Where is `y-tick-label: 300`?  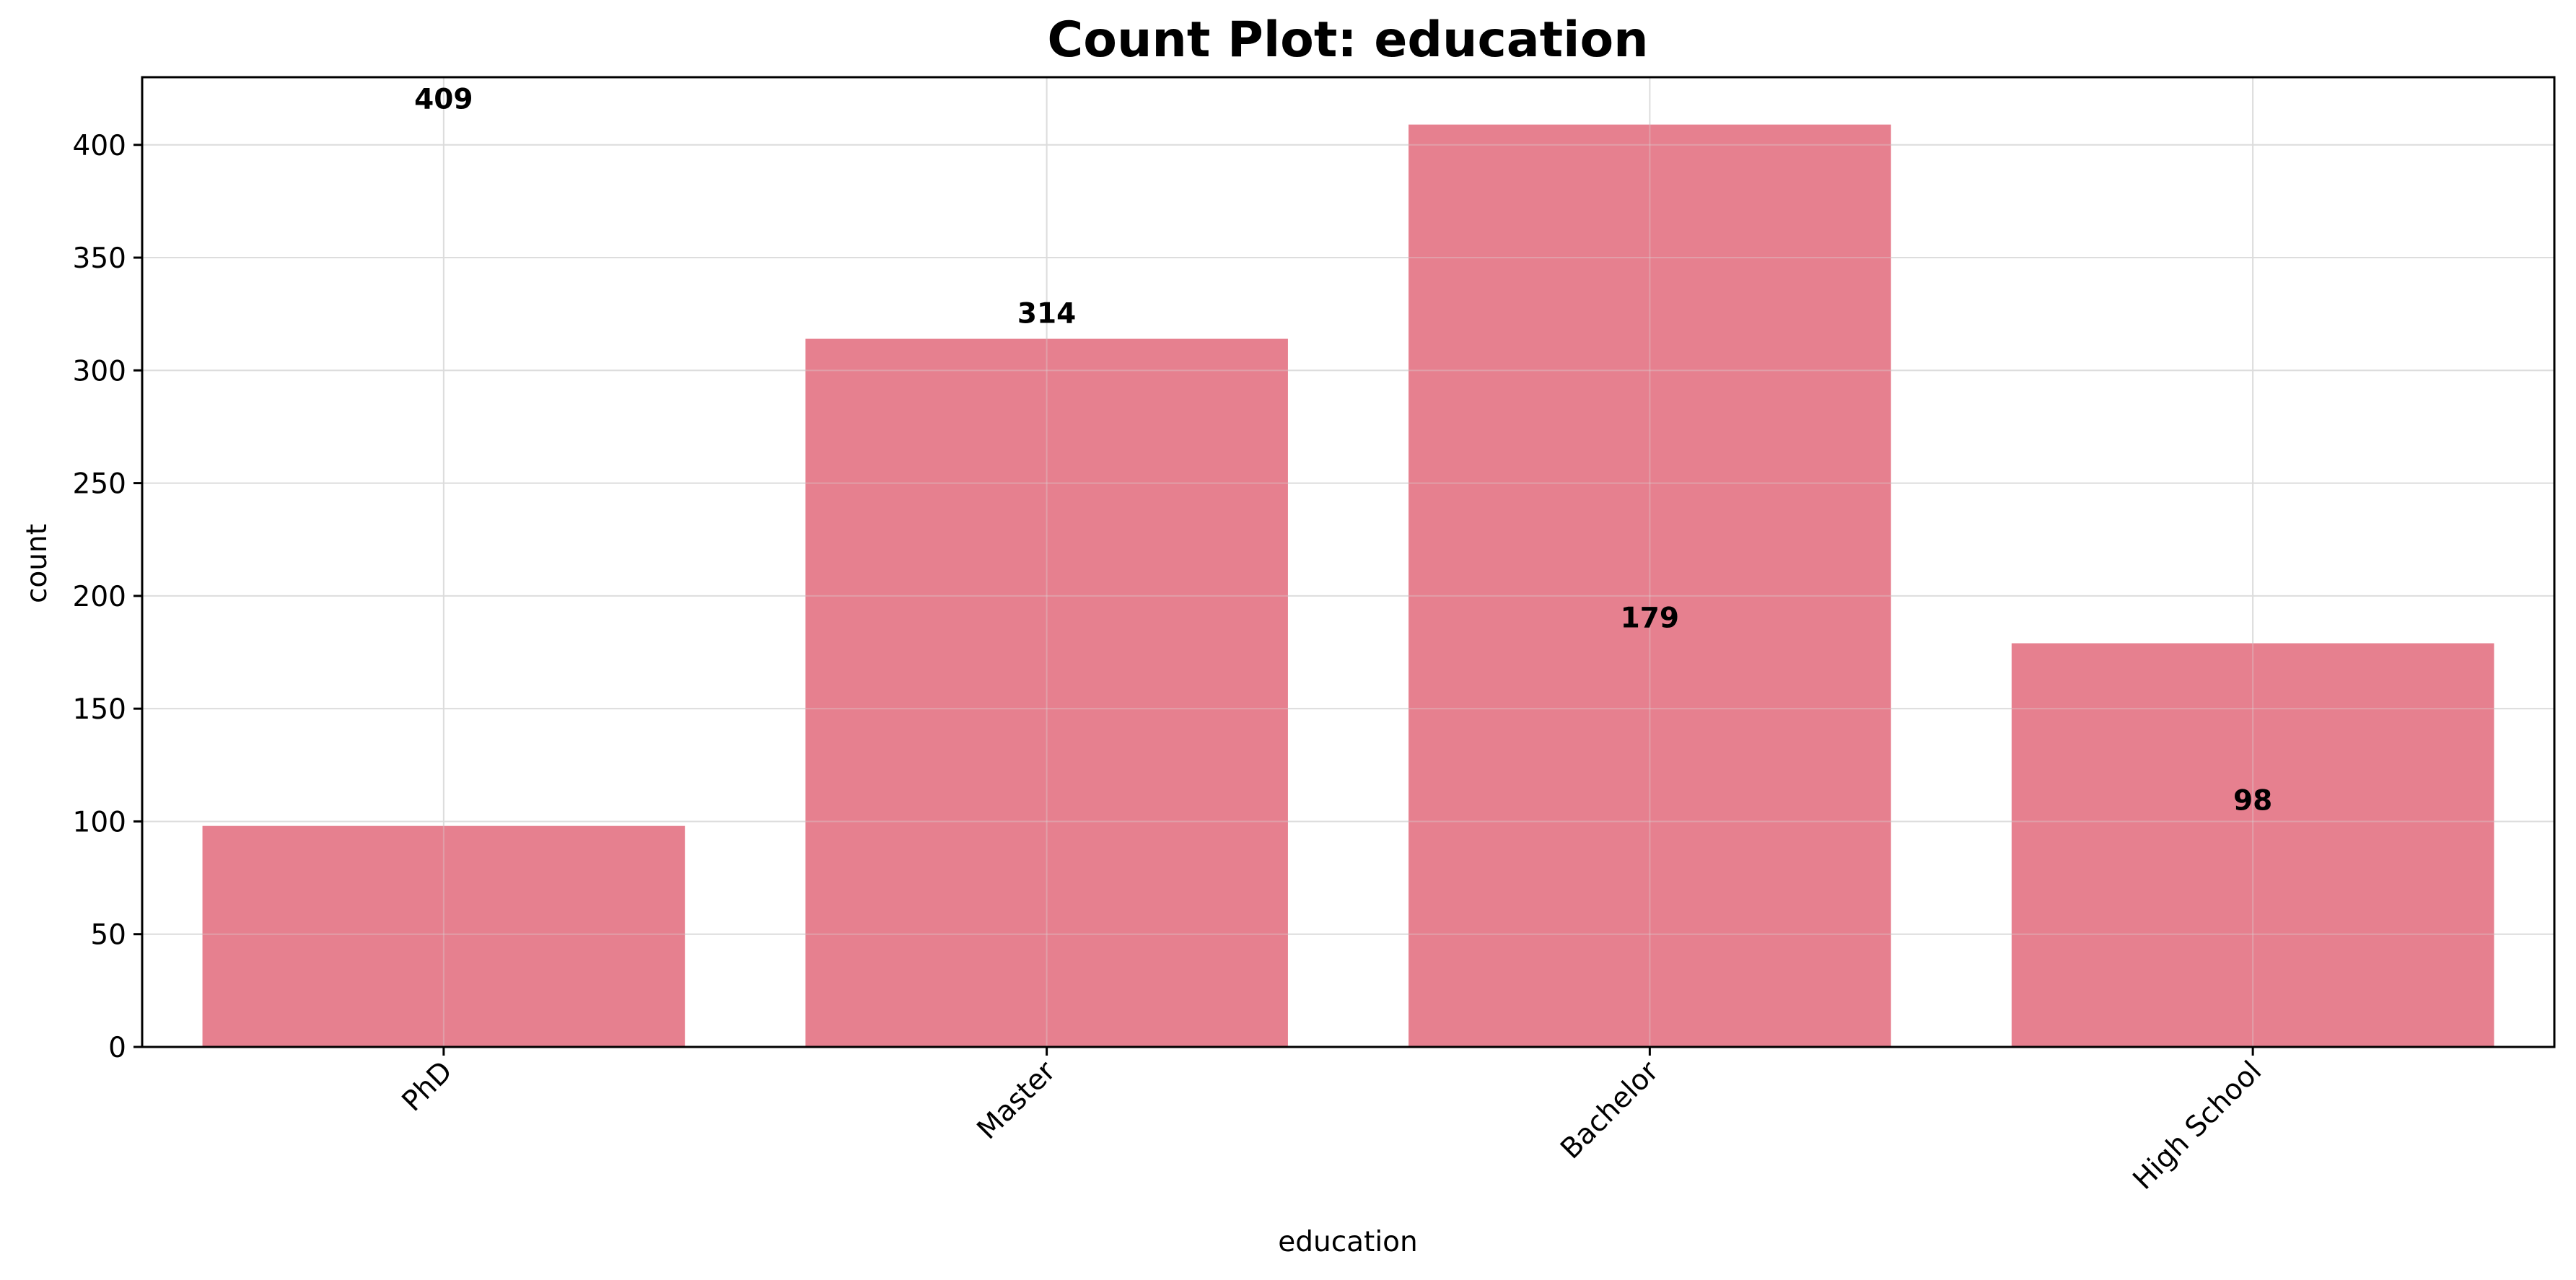
y-tick-label: 300 is located at coordinates (99, 371).